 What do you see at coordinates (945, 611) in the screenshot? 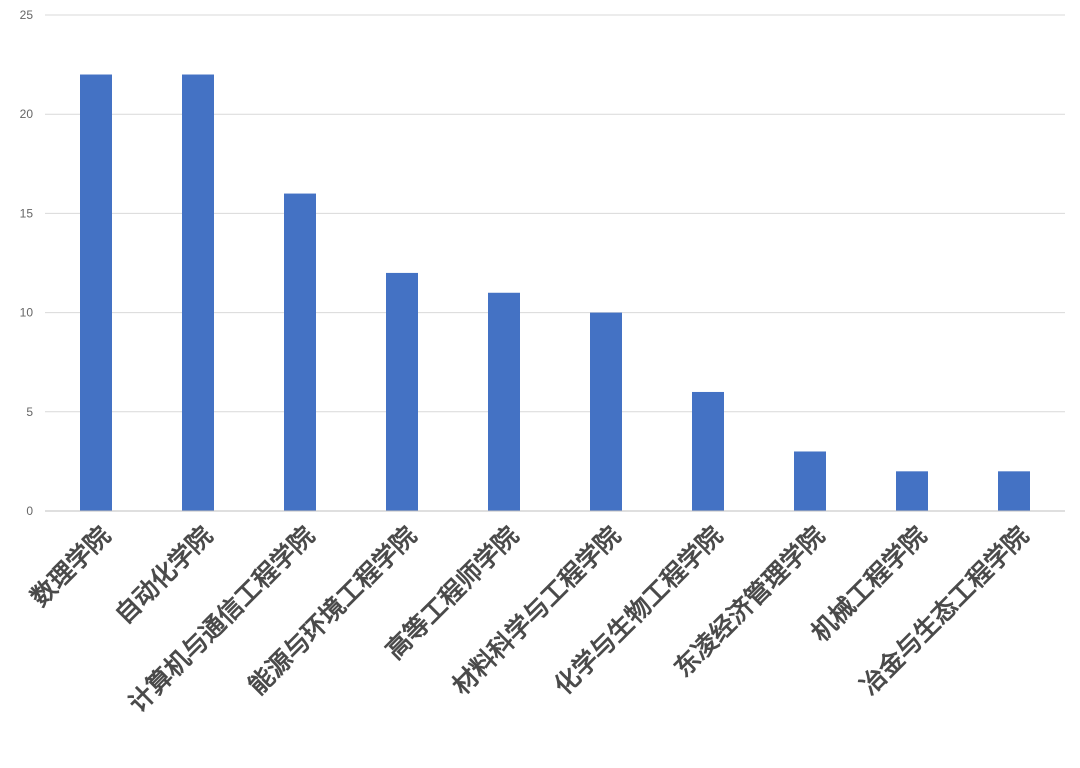
I see `x-tick-label: 冶金与生态工程学院` at bounding box center [945, 611].